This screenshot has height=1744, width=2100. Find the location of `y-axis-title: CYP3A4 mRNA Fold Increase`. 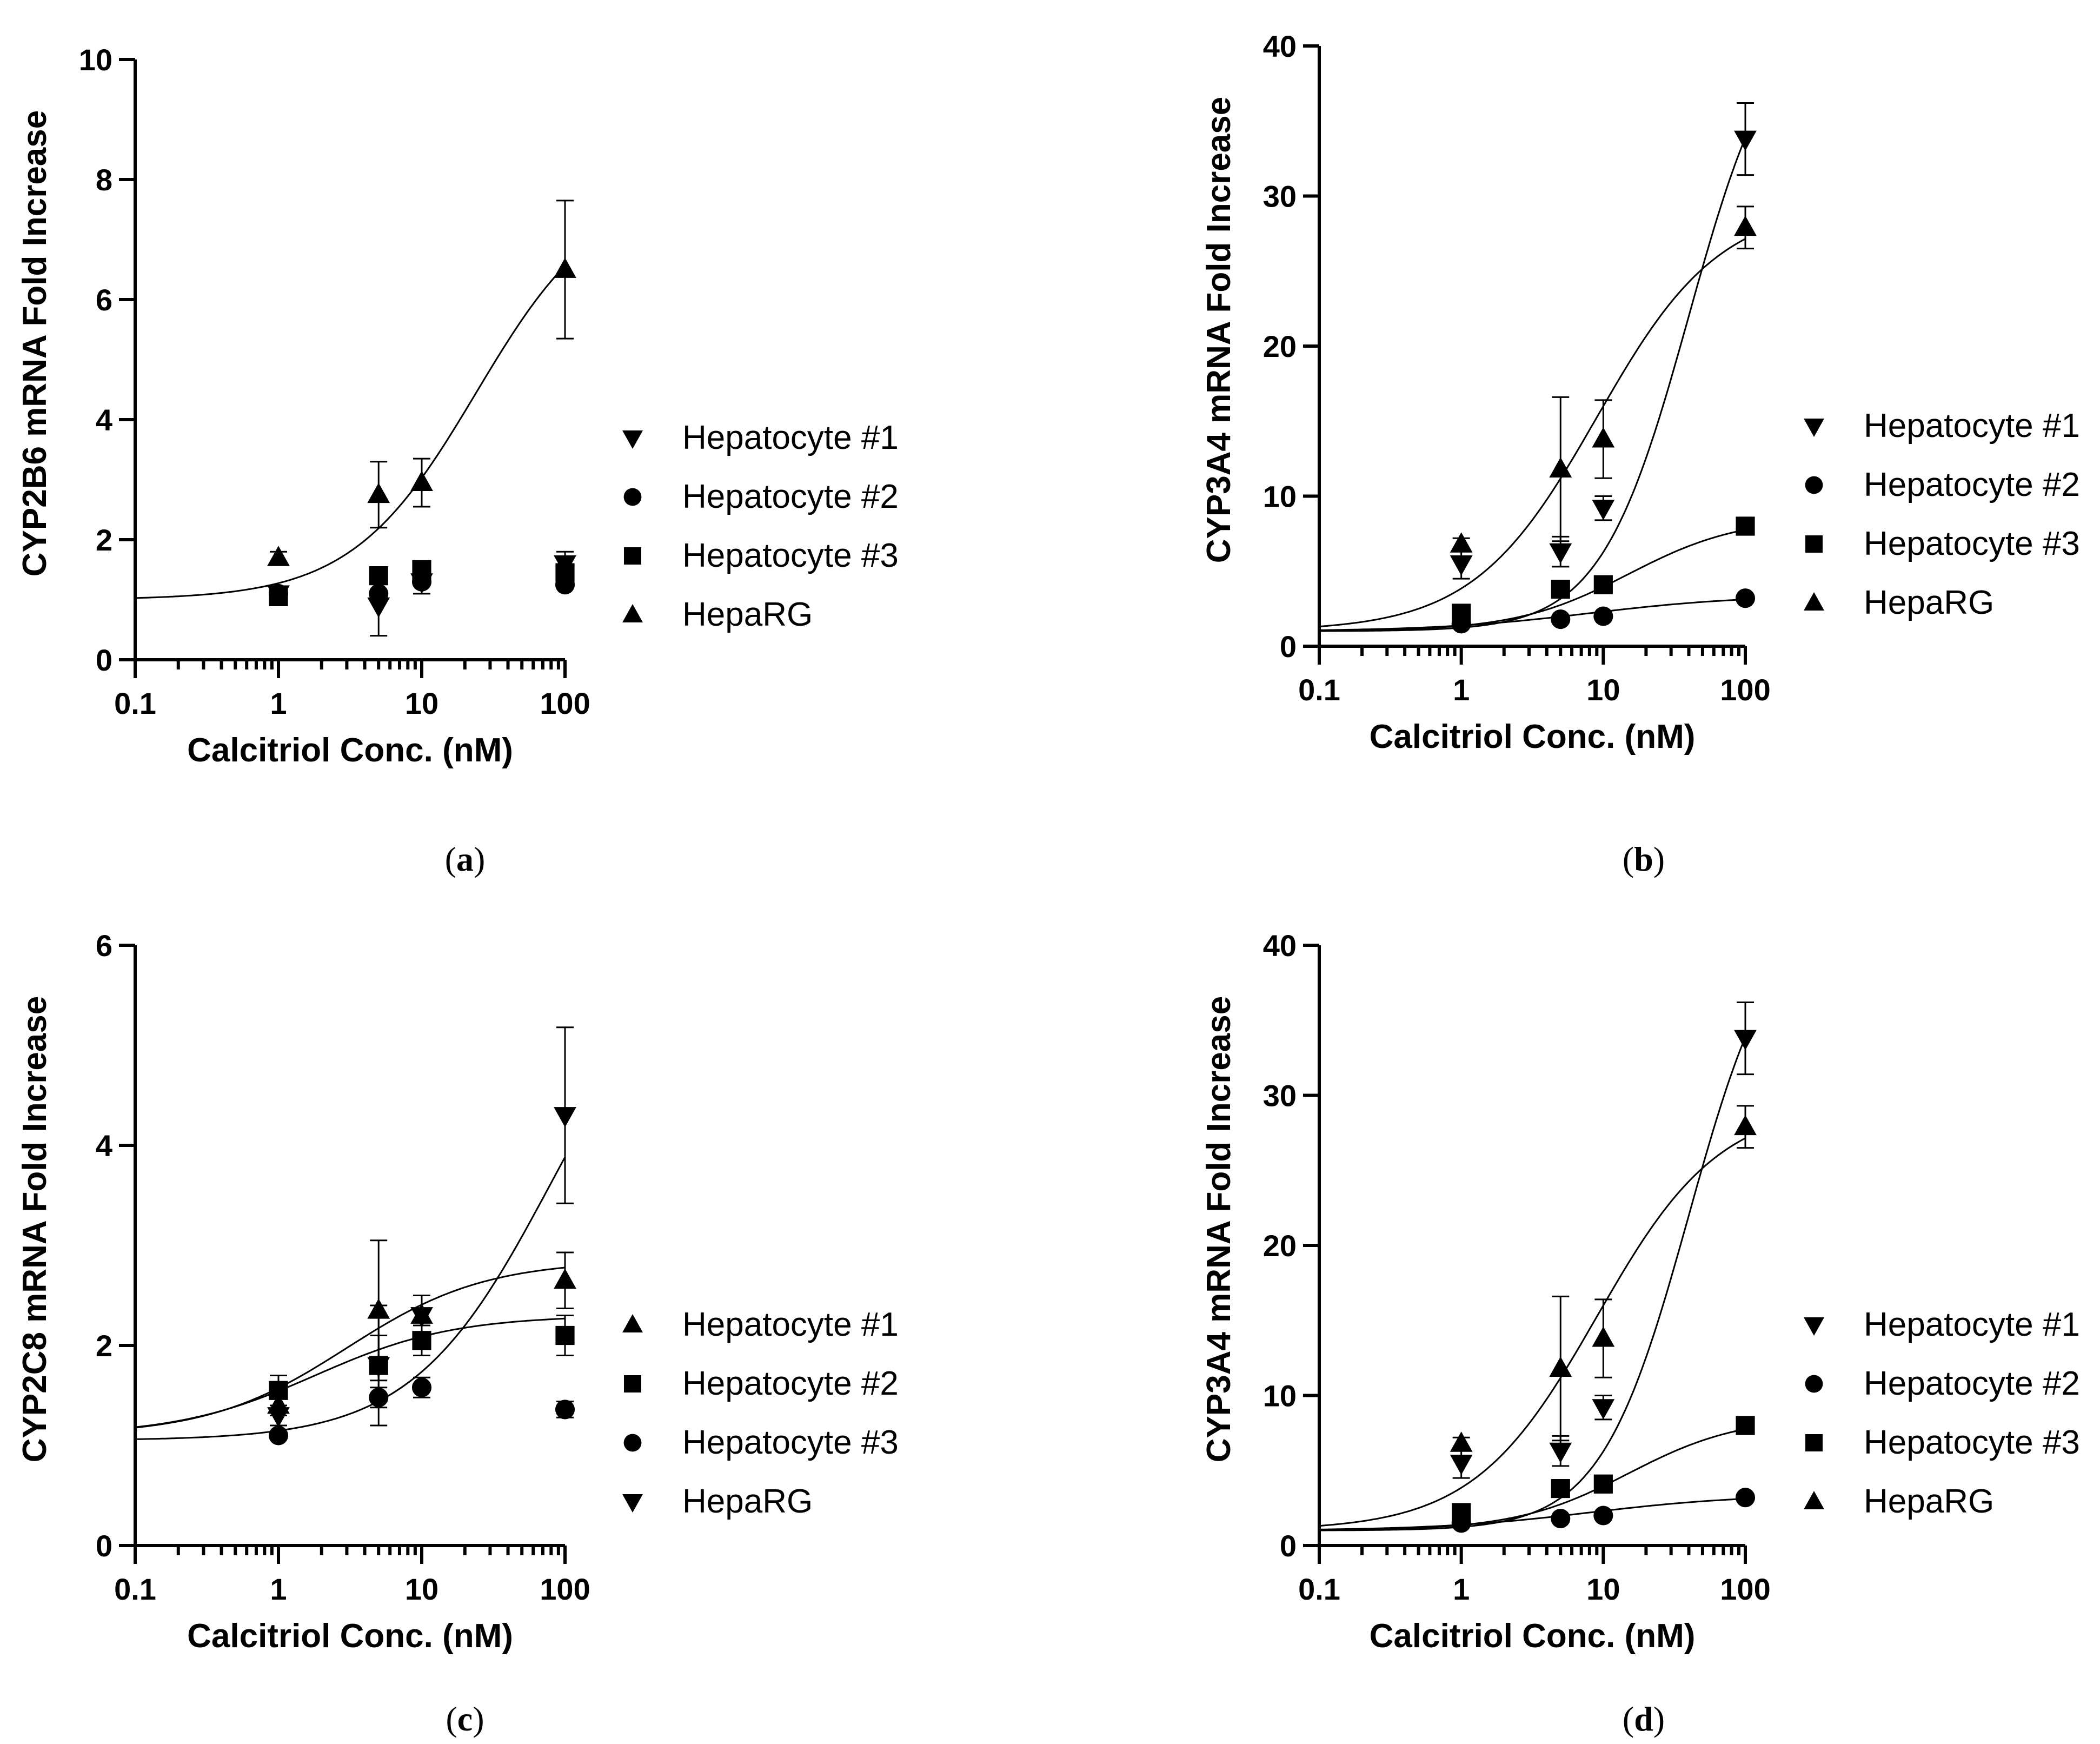

y-axis-title: CYP3A4 mRNA Fold Increase is located at coordinates (1219, 1229).